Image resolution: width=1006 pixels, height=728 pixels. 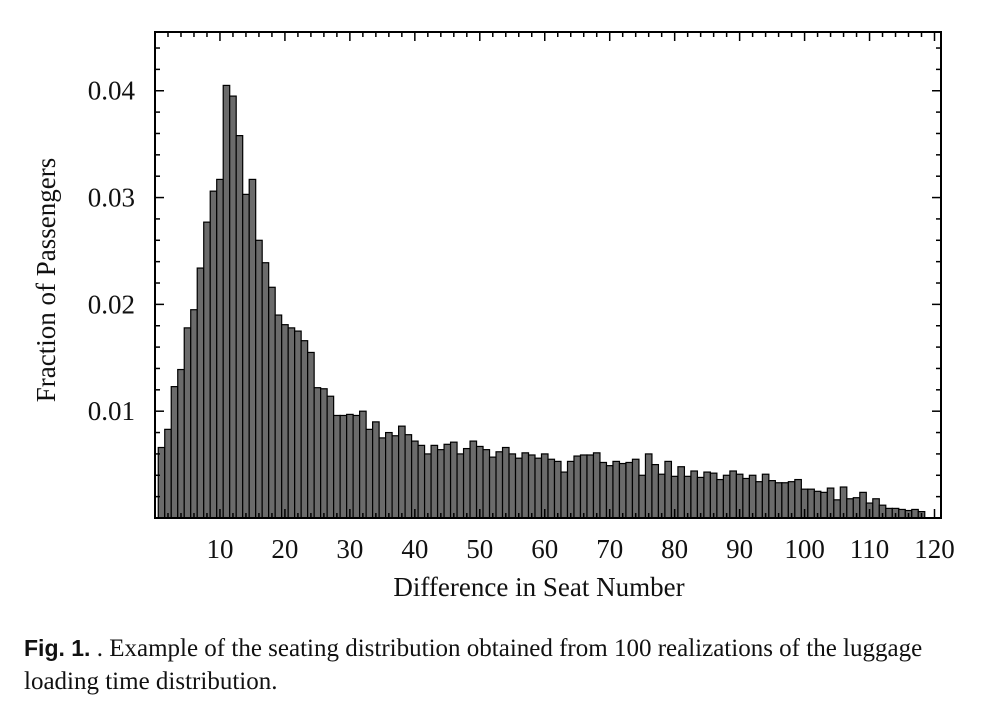 I want to click on x-tick-label-70: 70, so click(x=609, y=549).